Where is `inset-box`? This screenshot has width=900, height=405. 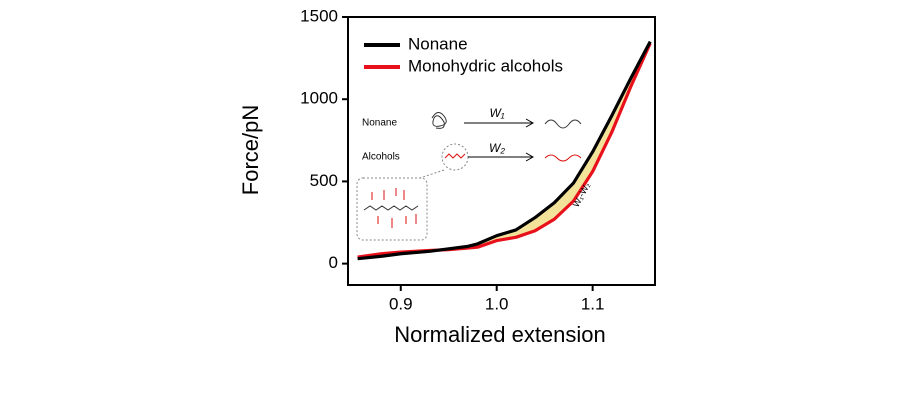
inset-box is located at coordinates (392, 209).